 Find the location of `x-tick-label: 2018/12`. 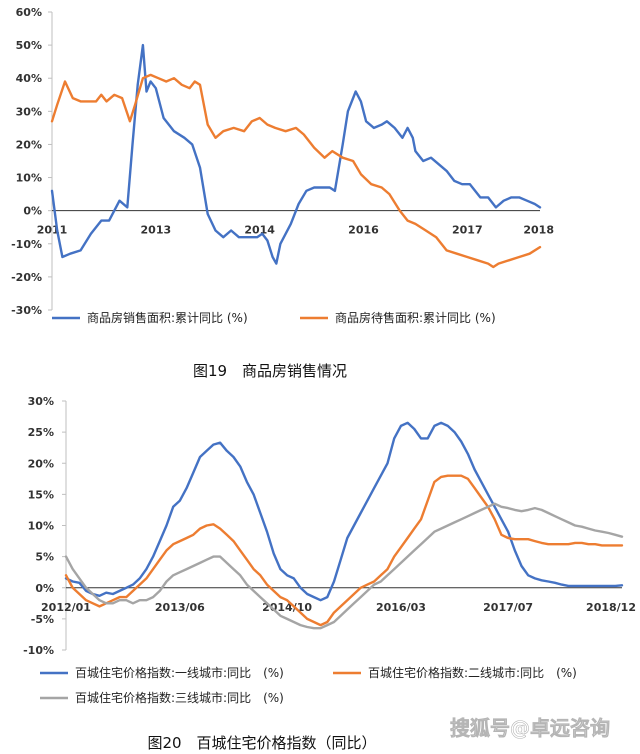

x-tick-label: 2018/12 is located at coordinates (611, 607).